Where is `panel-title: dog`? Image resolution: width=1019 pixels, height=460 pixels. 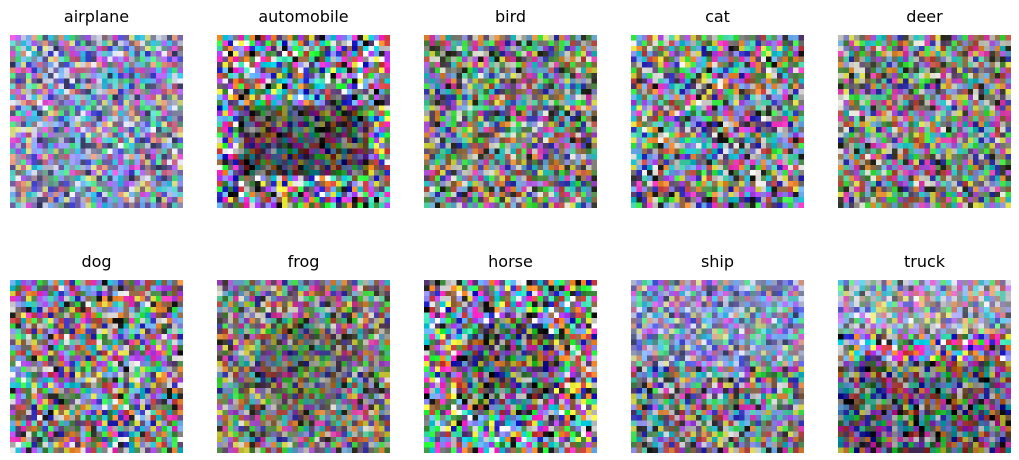 panel-title: dog is located at coordinates (96, 261).